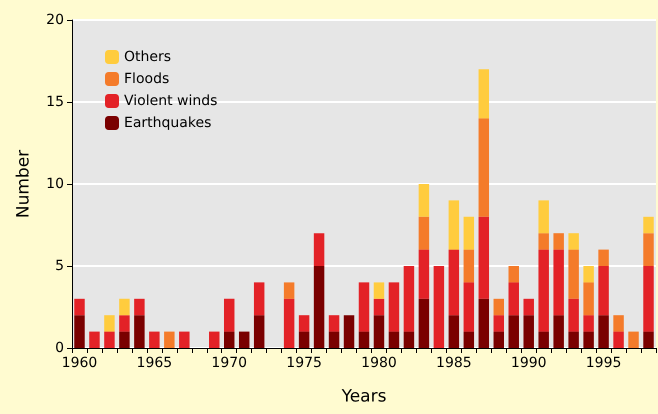 This screenshot has height=414, width=658. What do you see at coordinates (171, 101) in the screenshot?
I see `legend-label: Violent winds` at bounding box center [171, 101].